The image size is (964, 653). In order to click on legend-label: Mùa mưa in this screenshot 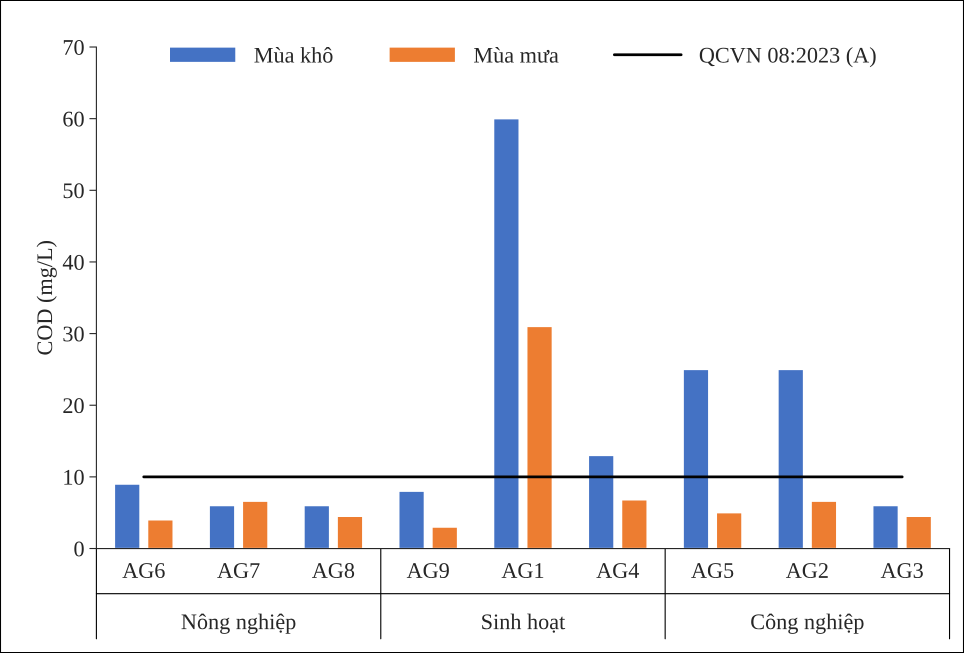, I will do `click(516, 55)`.